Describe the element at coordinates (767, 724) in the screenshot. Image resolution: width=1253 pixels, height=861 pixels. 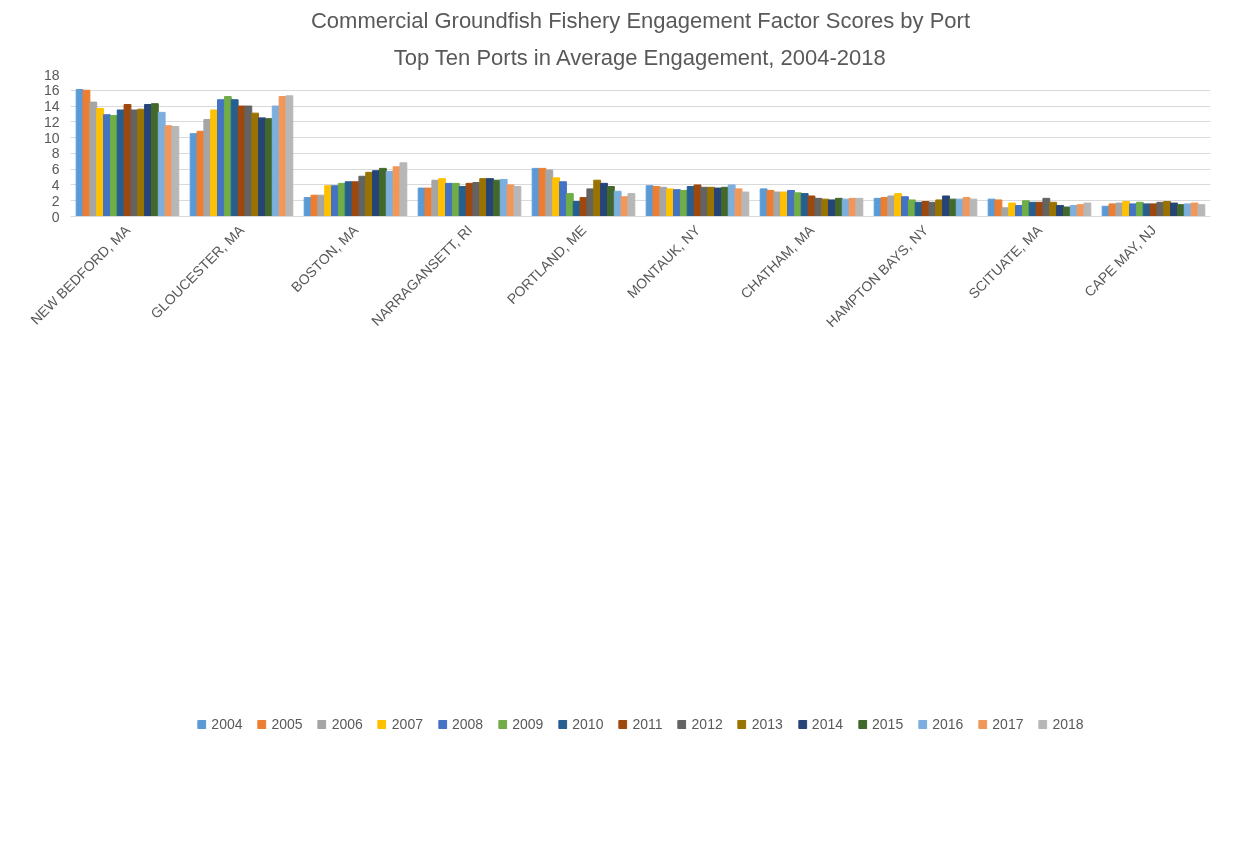
I see `legend-label: 2013` at that location.